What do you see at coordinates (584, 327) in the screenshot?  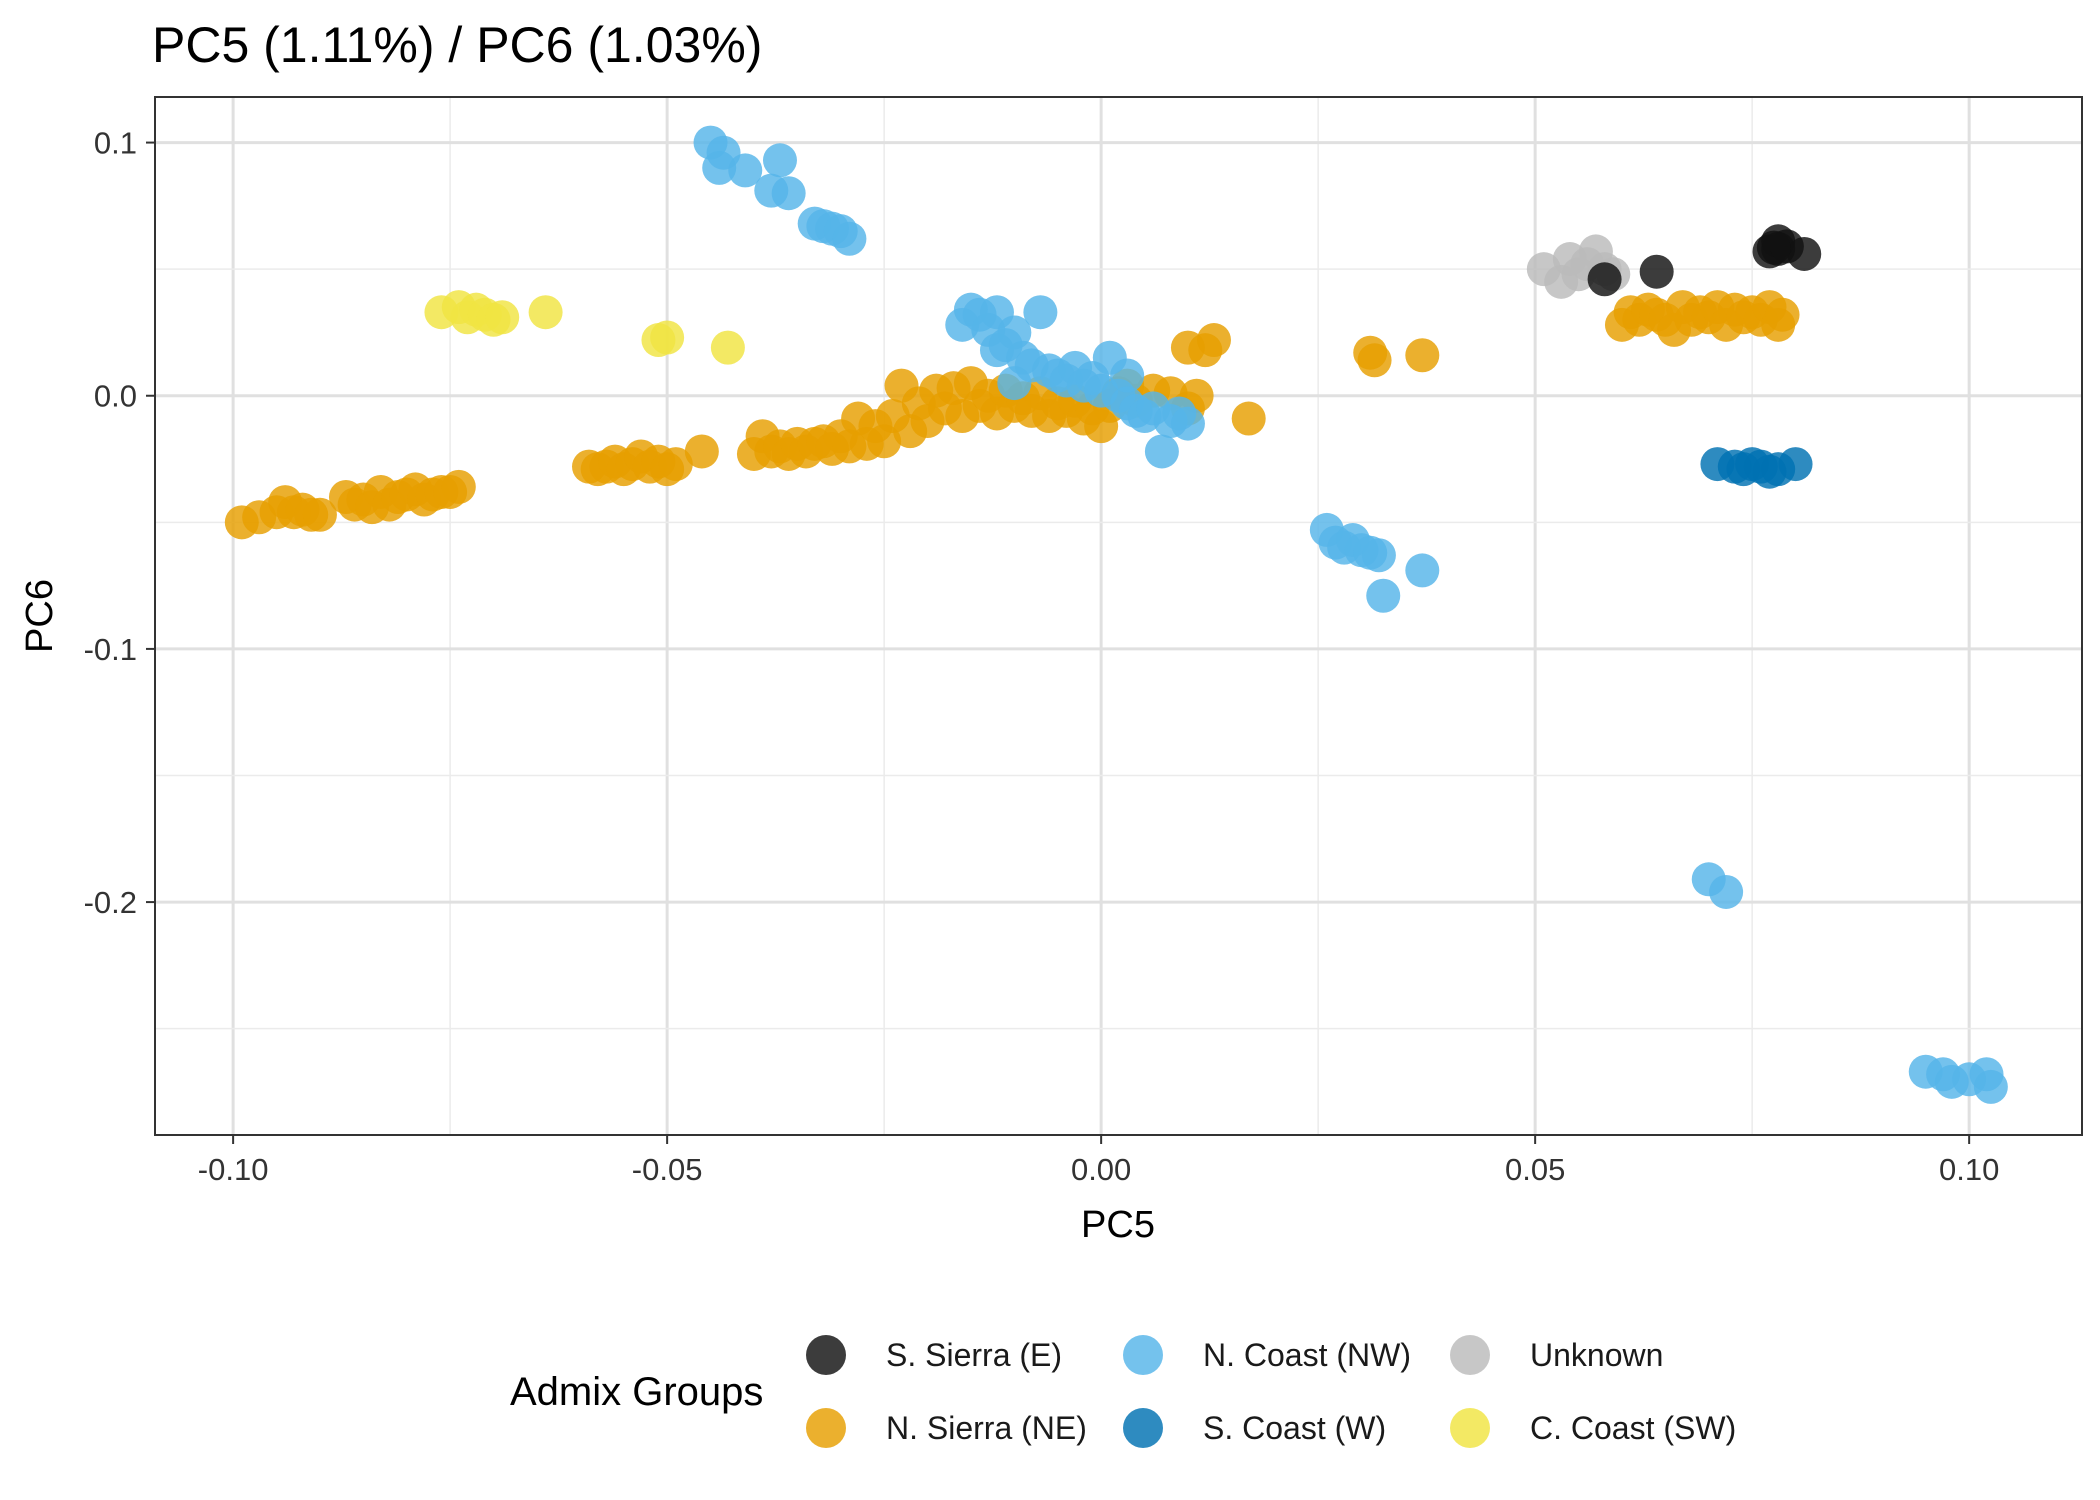 I see `series-c-coast-sw` at bounding box center [584, 327].